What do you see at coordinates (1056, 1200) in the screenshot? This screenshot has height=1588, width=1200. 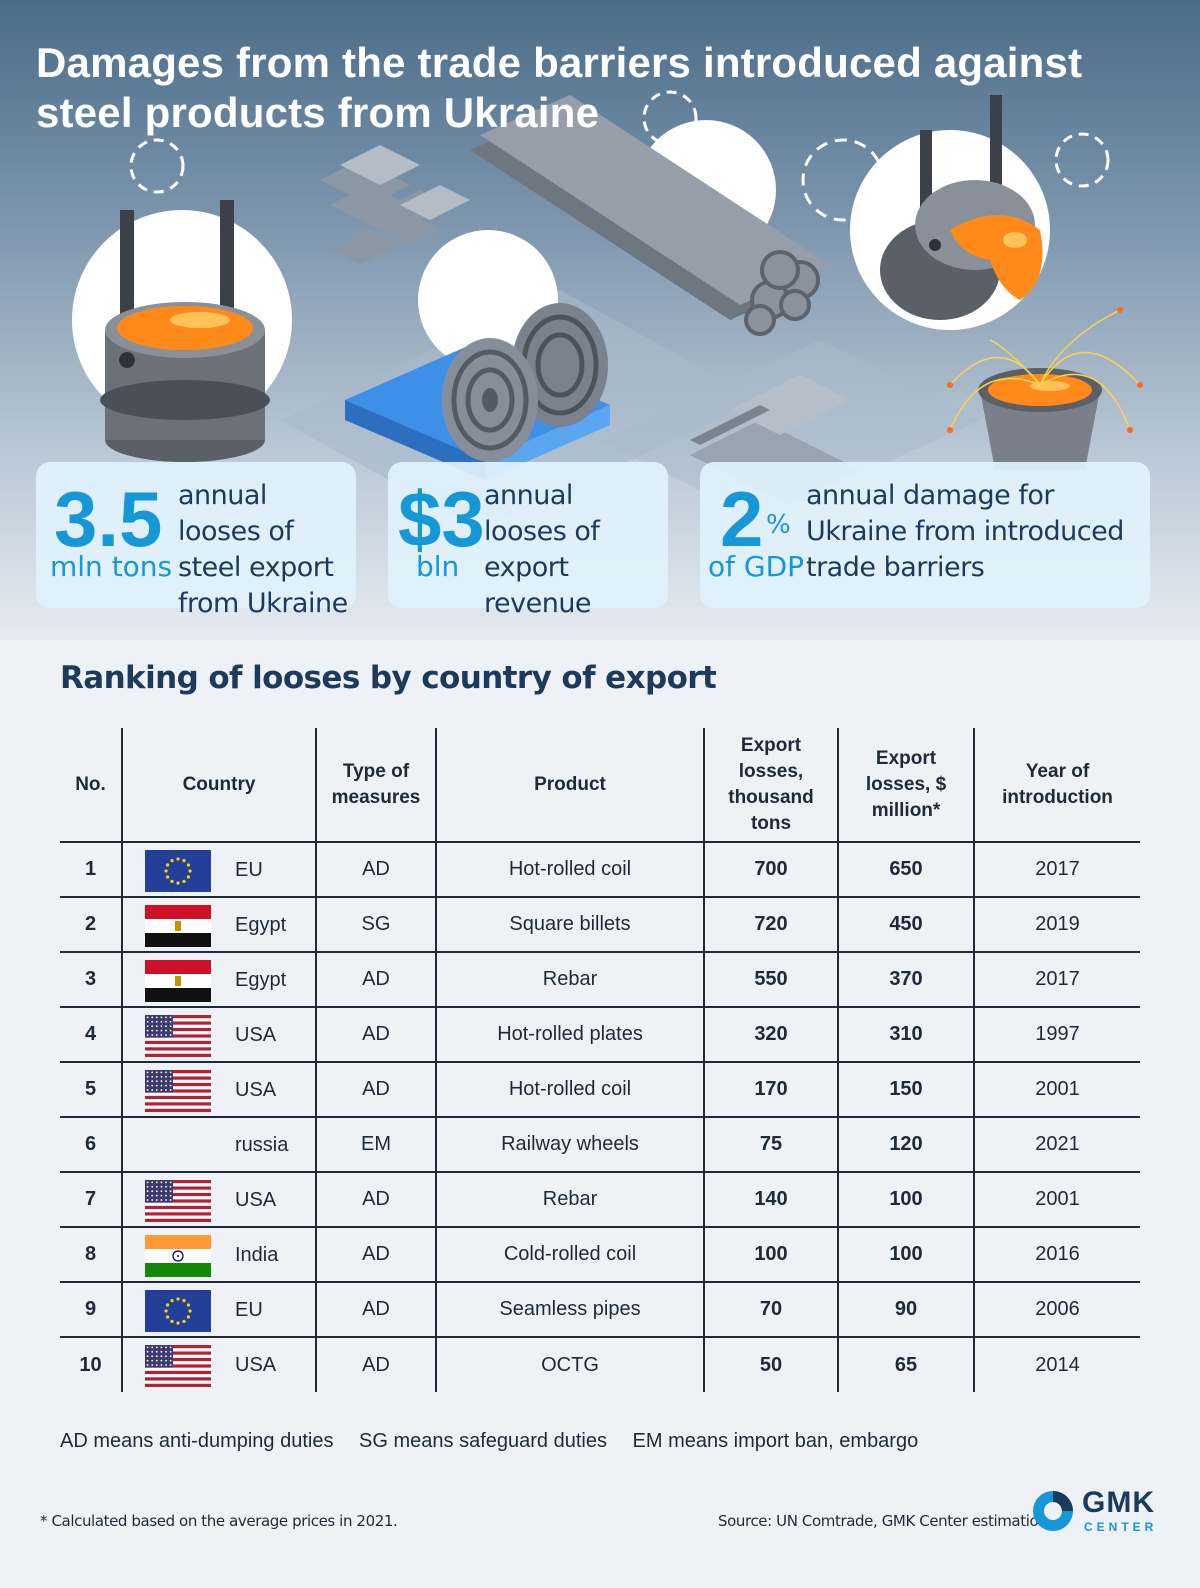 I see `year-introduced: 2001` at bounding box center [1056, 1200].